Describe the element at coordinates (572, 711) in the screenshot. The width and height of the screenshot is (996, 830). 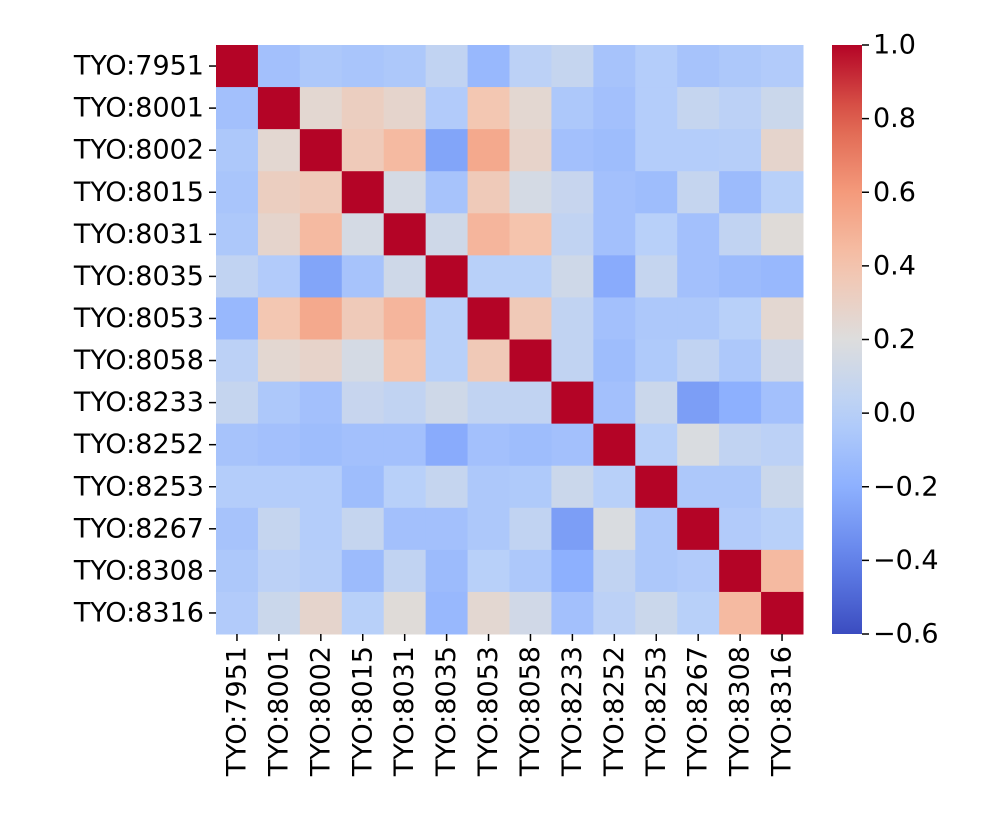
I see `x-tick-label: TYO:8233` at that location.